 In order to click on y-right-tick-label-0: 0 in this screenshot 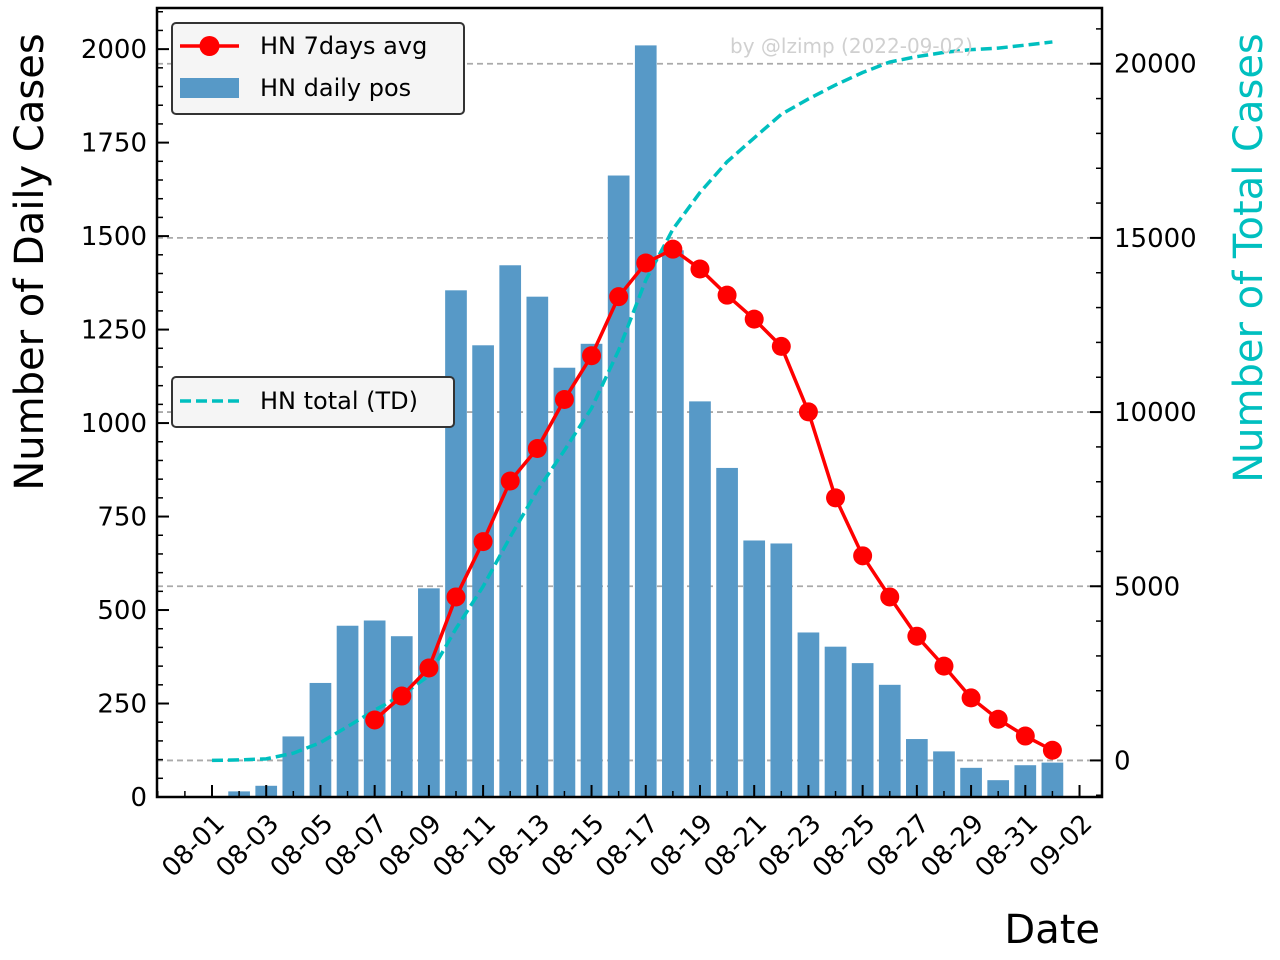, I will do `click(1122, 761)`.